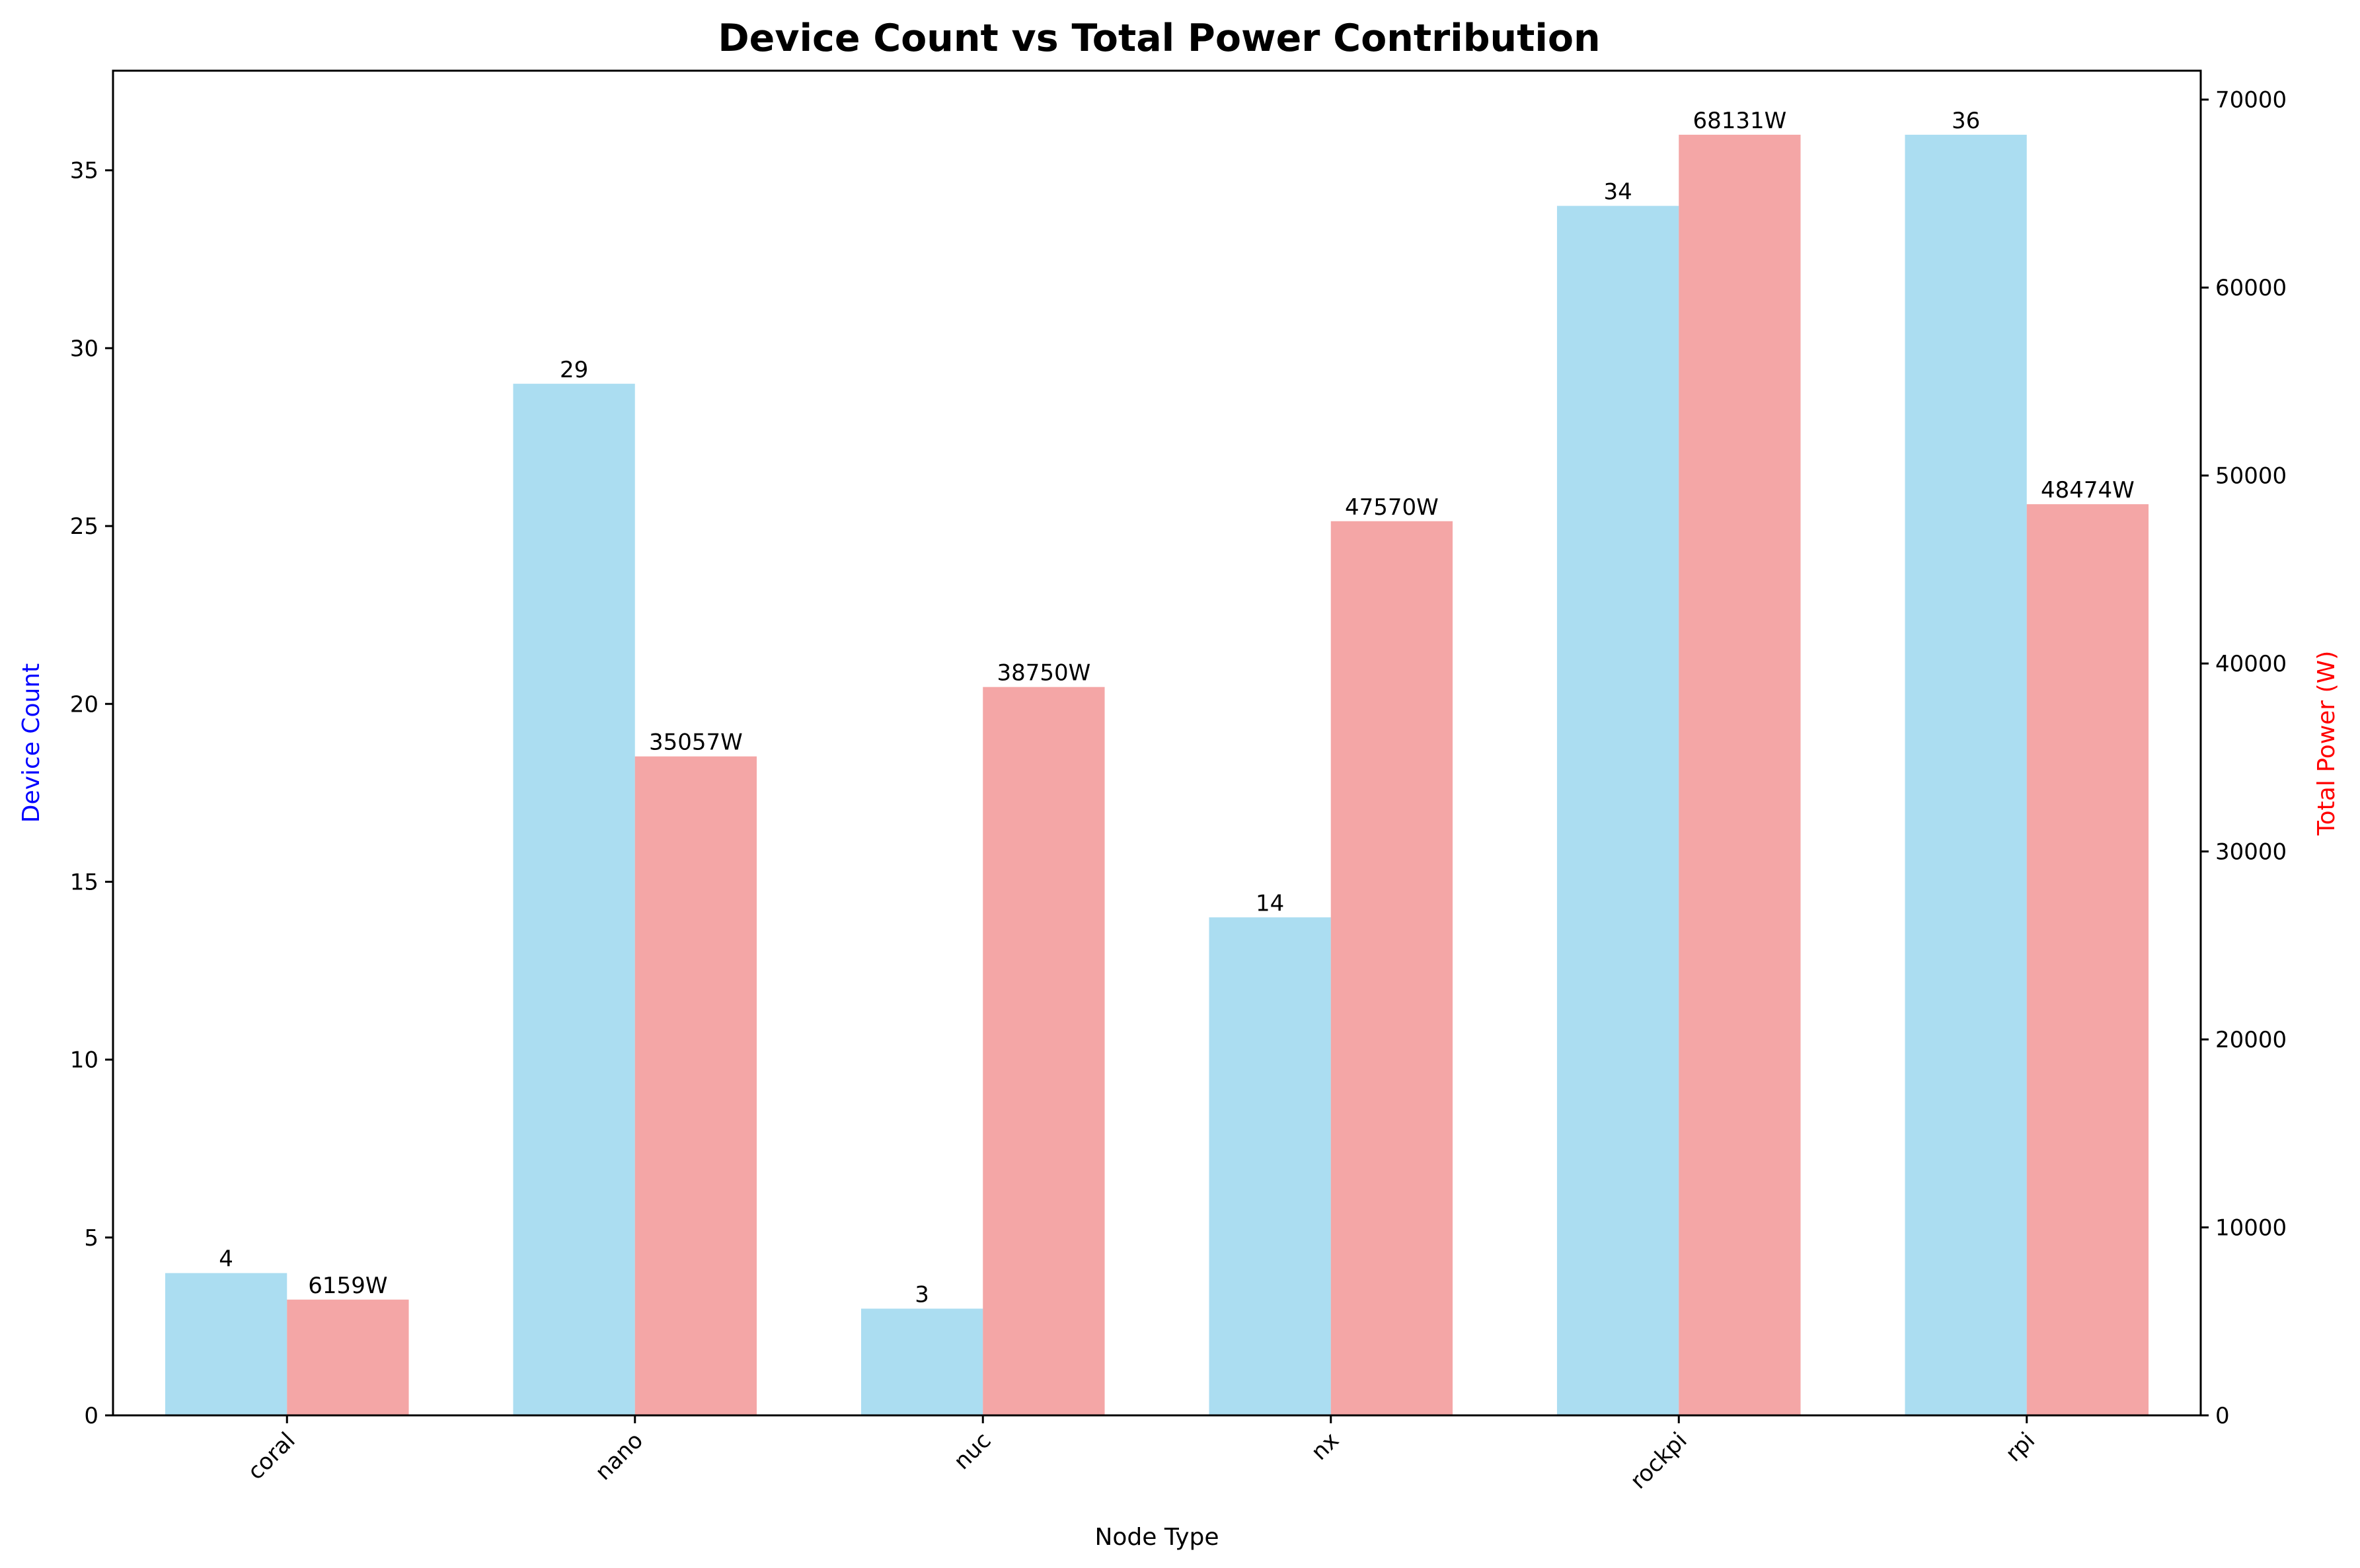 This screenshot has height=1568, width=2360. Describe the element at coordinates (1141, 1455) in the screenshot. I see `x-axis-ticks: coral nano nuc nx rockpi rpi` at that location.